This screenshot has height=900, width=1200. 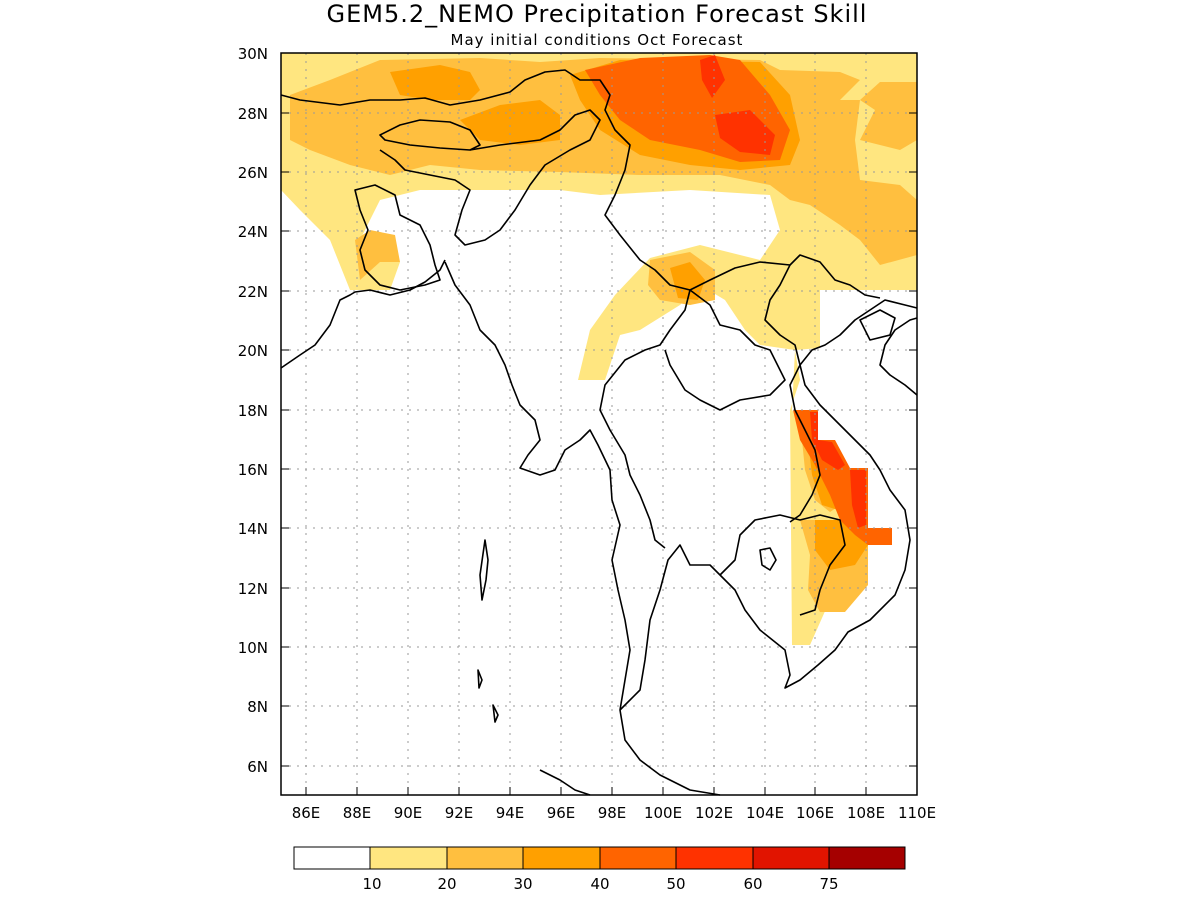 I want to click on lon-label: 96E, so click(x=561, y=813).